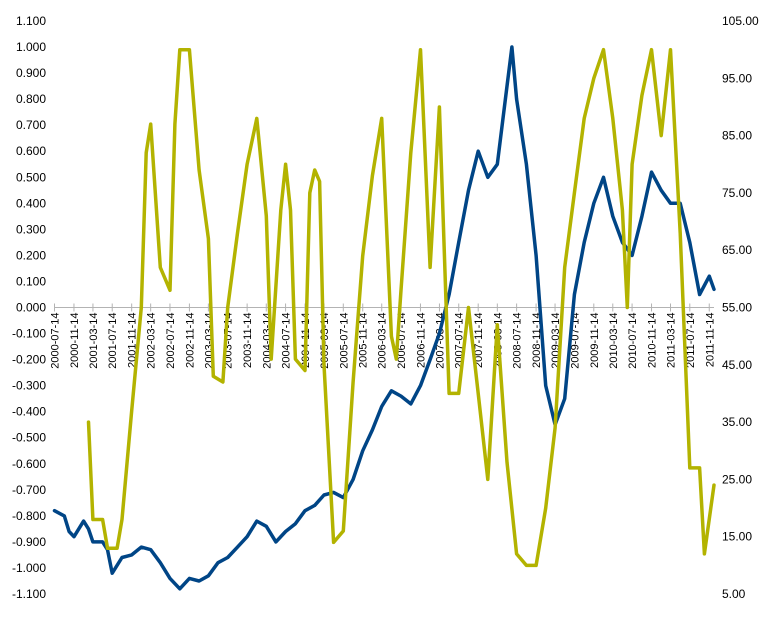 The image size is (780, 617). I want to click on x-tick-label: 2006-11-14, so click(421, 340).